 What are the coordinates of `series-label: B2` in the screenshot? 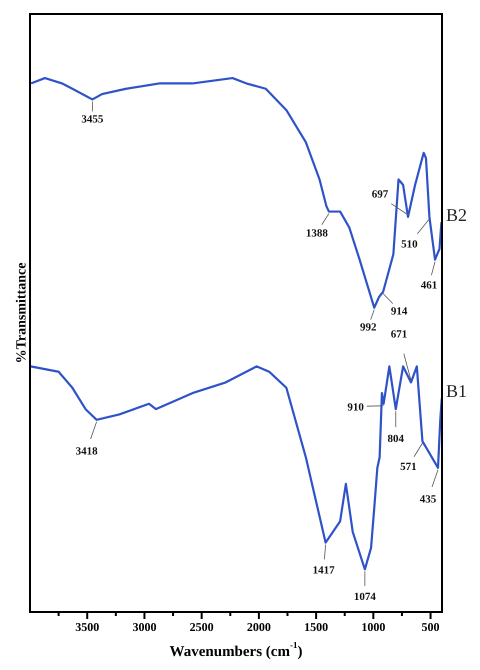 It's located at (457, 214).